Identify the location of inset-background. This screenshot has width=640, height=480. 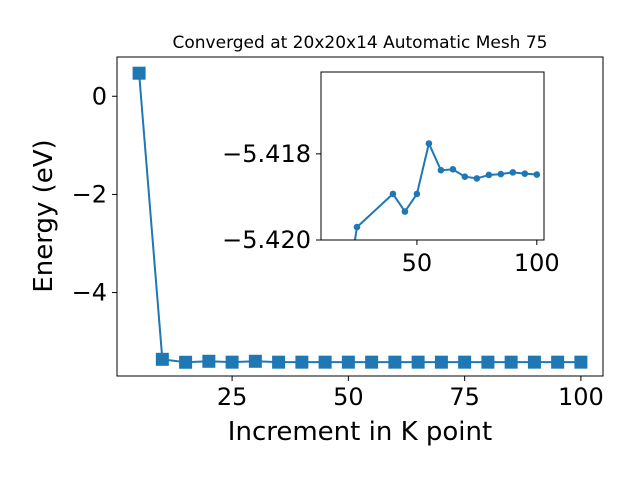
(432, 156).